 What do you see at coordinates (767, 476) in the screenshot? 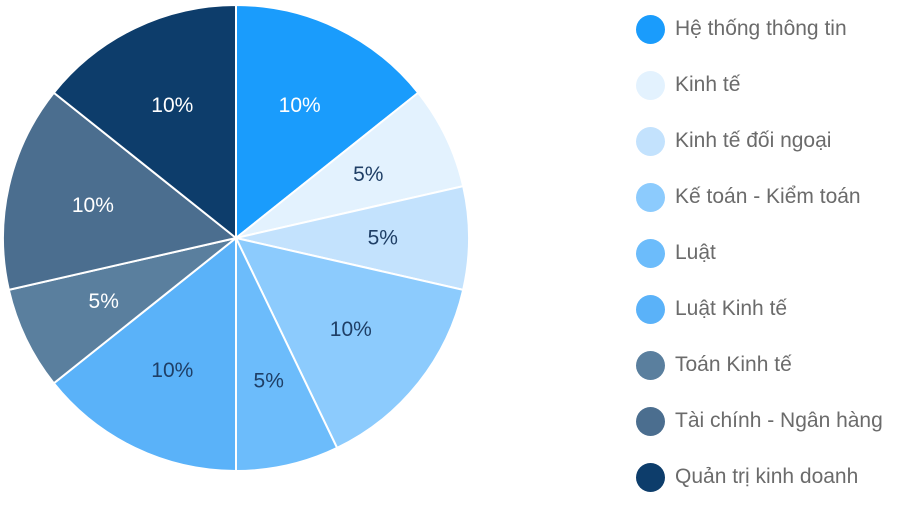
I see `legend-label: Quản trị kinh doanh` at bounding box center [767, 476].